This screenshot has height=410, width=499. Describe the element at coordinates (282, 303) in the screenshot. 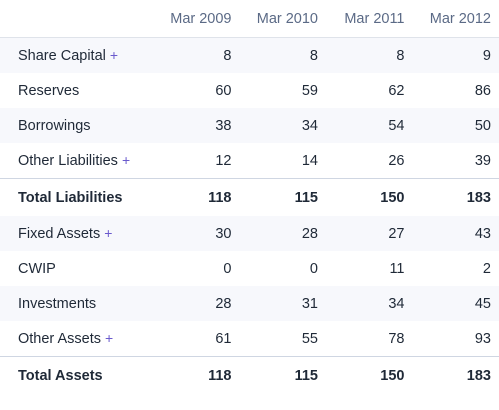

I see `value-cell: 31` at that location.